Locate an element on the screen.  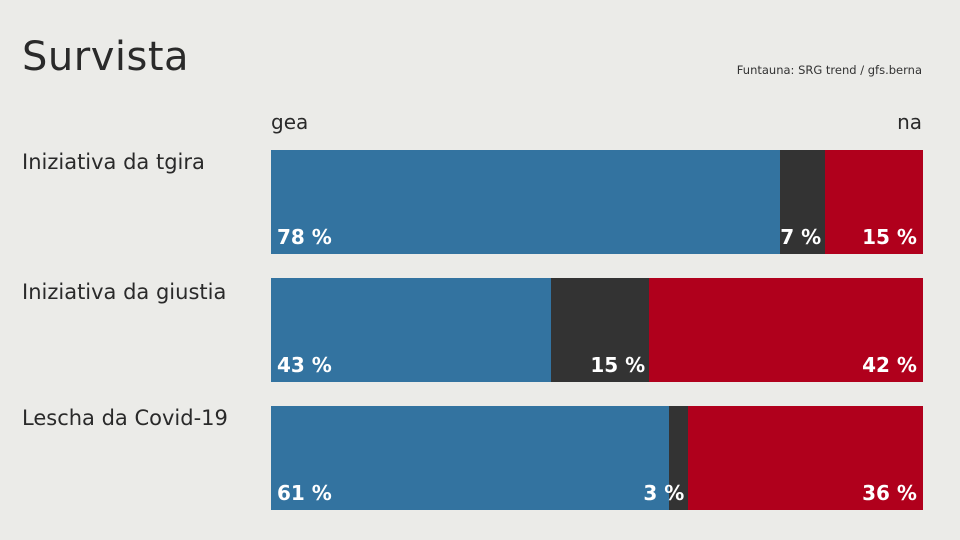
bar-segment-undecided: 3 % is located at coordinates (666, 458).